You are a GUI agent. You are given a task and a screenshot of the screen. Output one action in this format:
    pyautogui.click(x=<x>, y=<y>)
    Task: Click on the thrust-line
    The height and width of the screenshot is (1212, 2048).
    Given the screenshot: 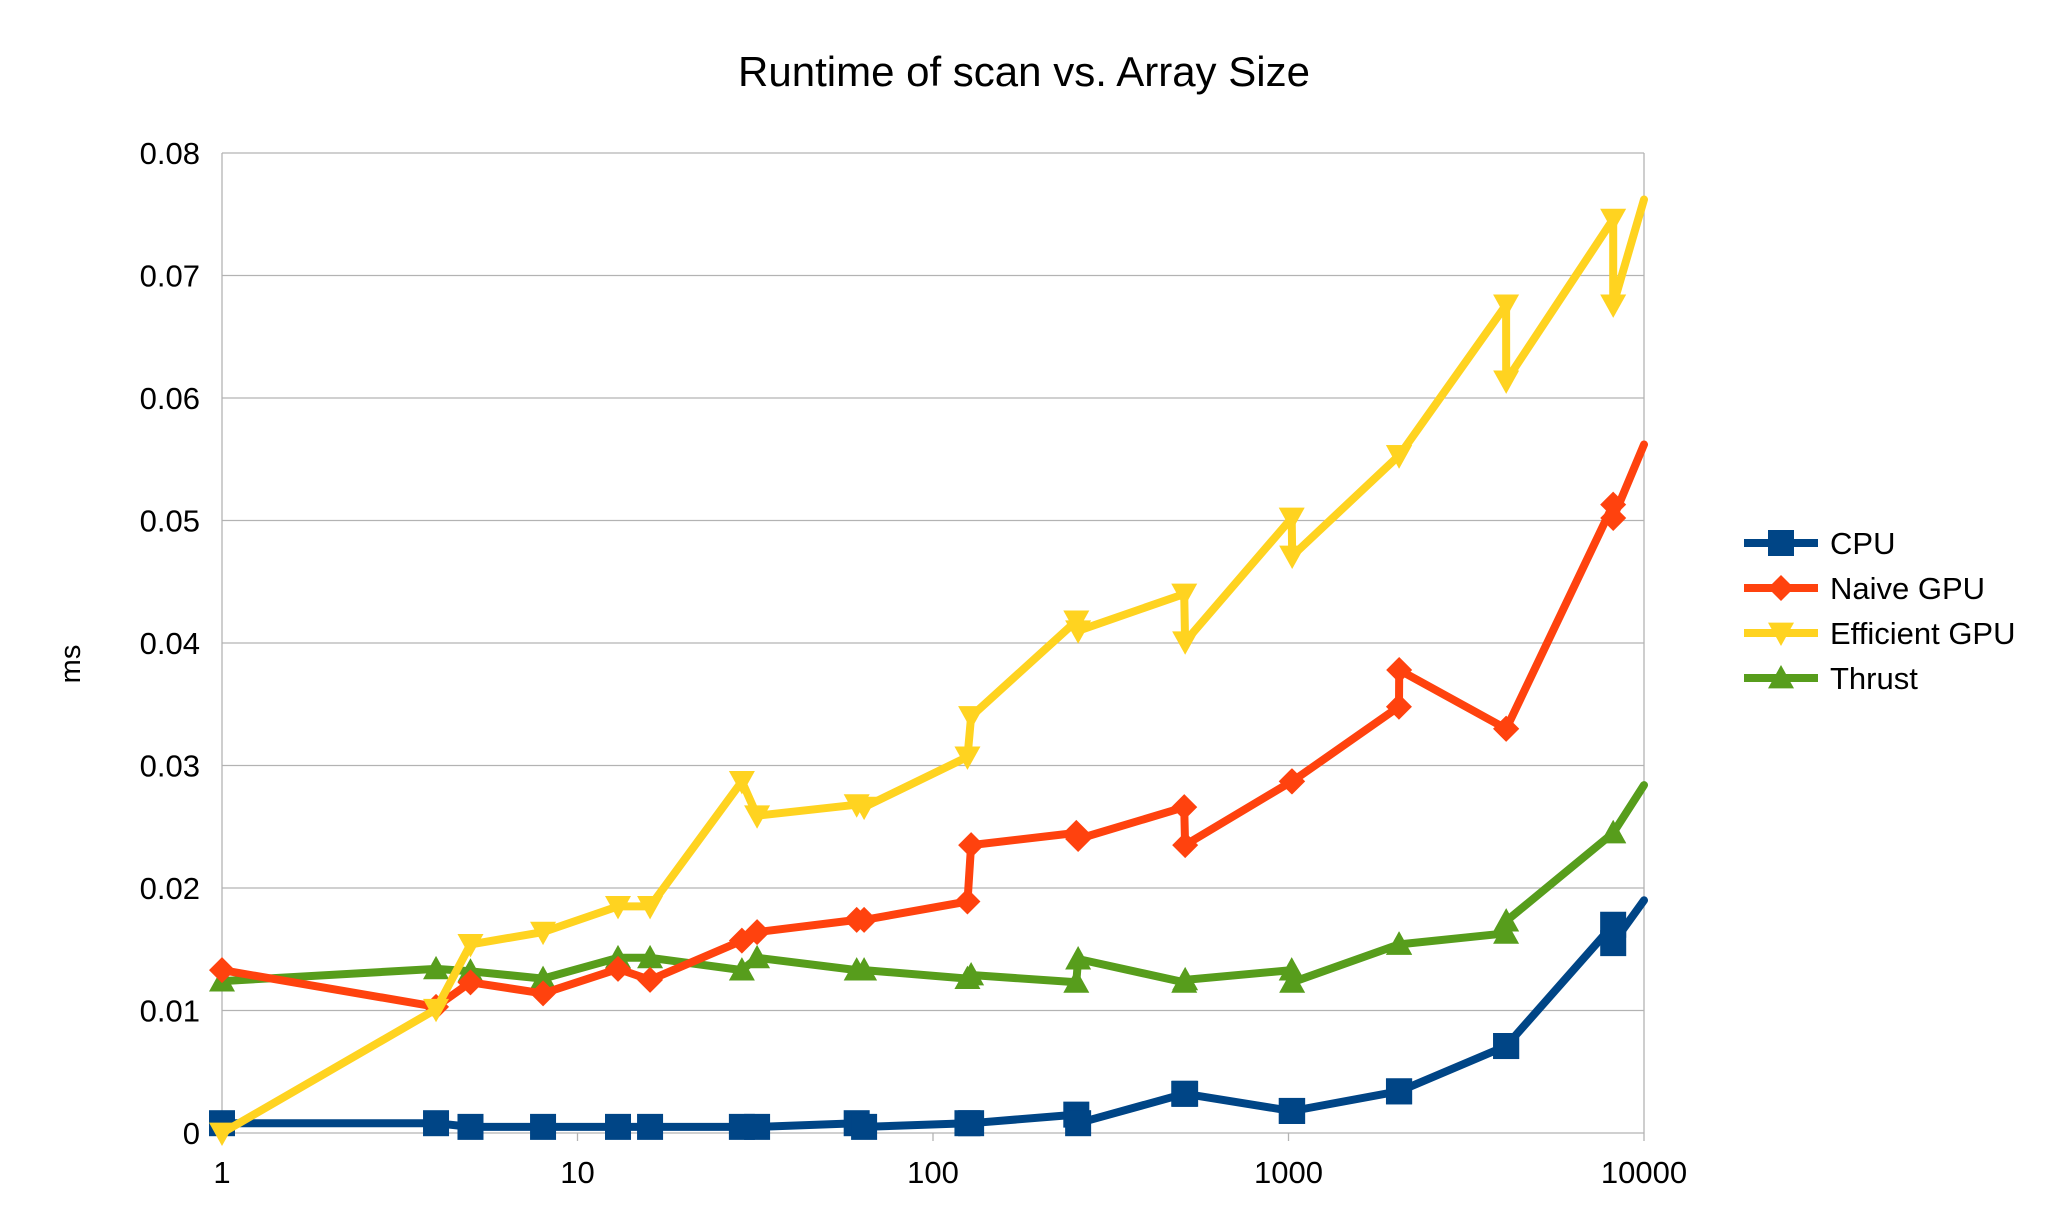 What is the action you would take?
    pyautogui.click(x=933, y=884)
    